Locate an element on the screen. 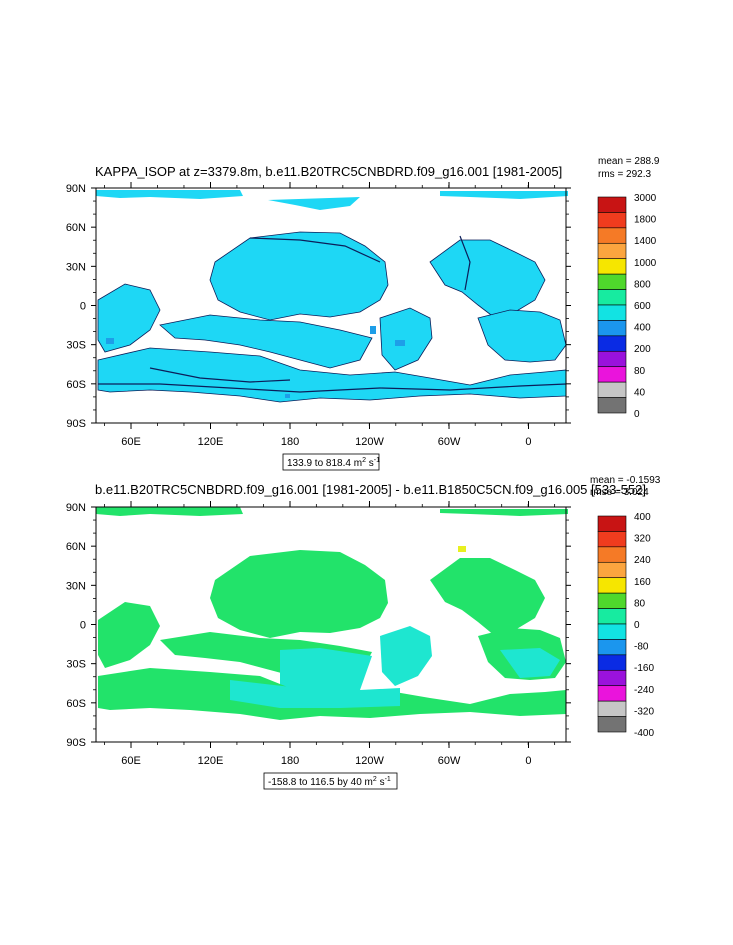 The width and height of the screenshot is (733, 945). top-range-sup: 2 is located at coordinates (364, 460).